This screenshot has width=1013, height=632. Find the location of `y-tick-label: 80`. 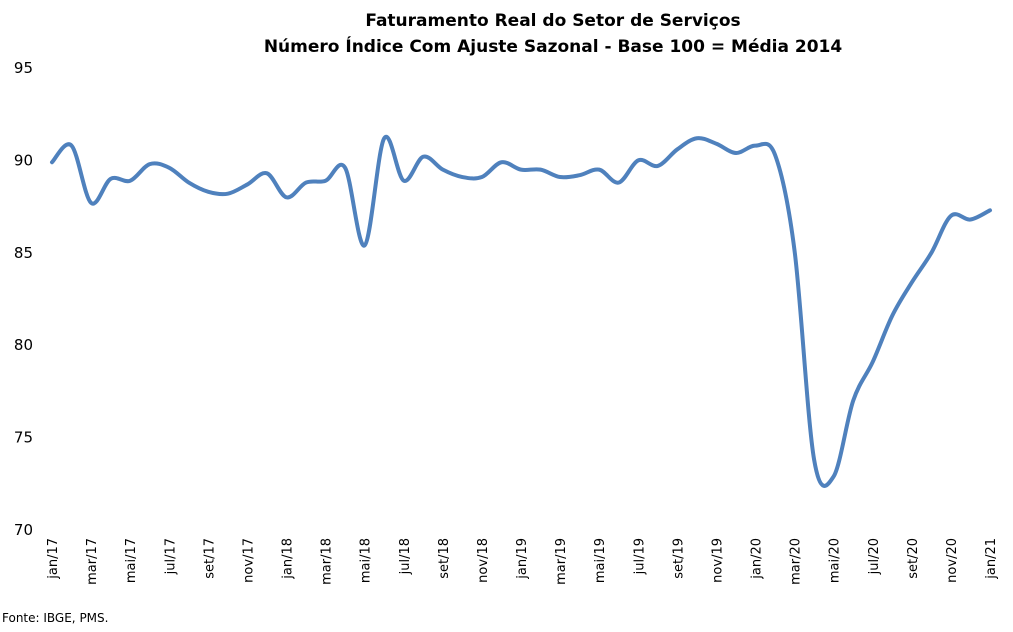

y-tick-label: 80 is located at coordinates (23, 345).